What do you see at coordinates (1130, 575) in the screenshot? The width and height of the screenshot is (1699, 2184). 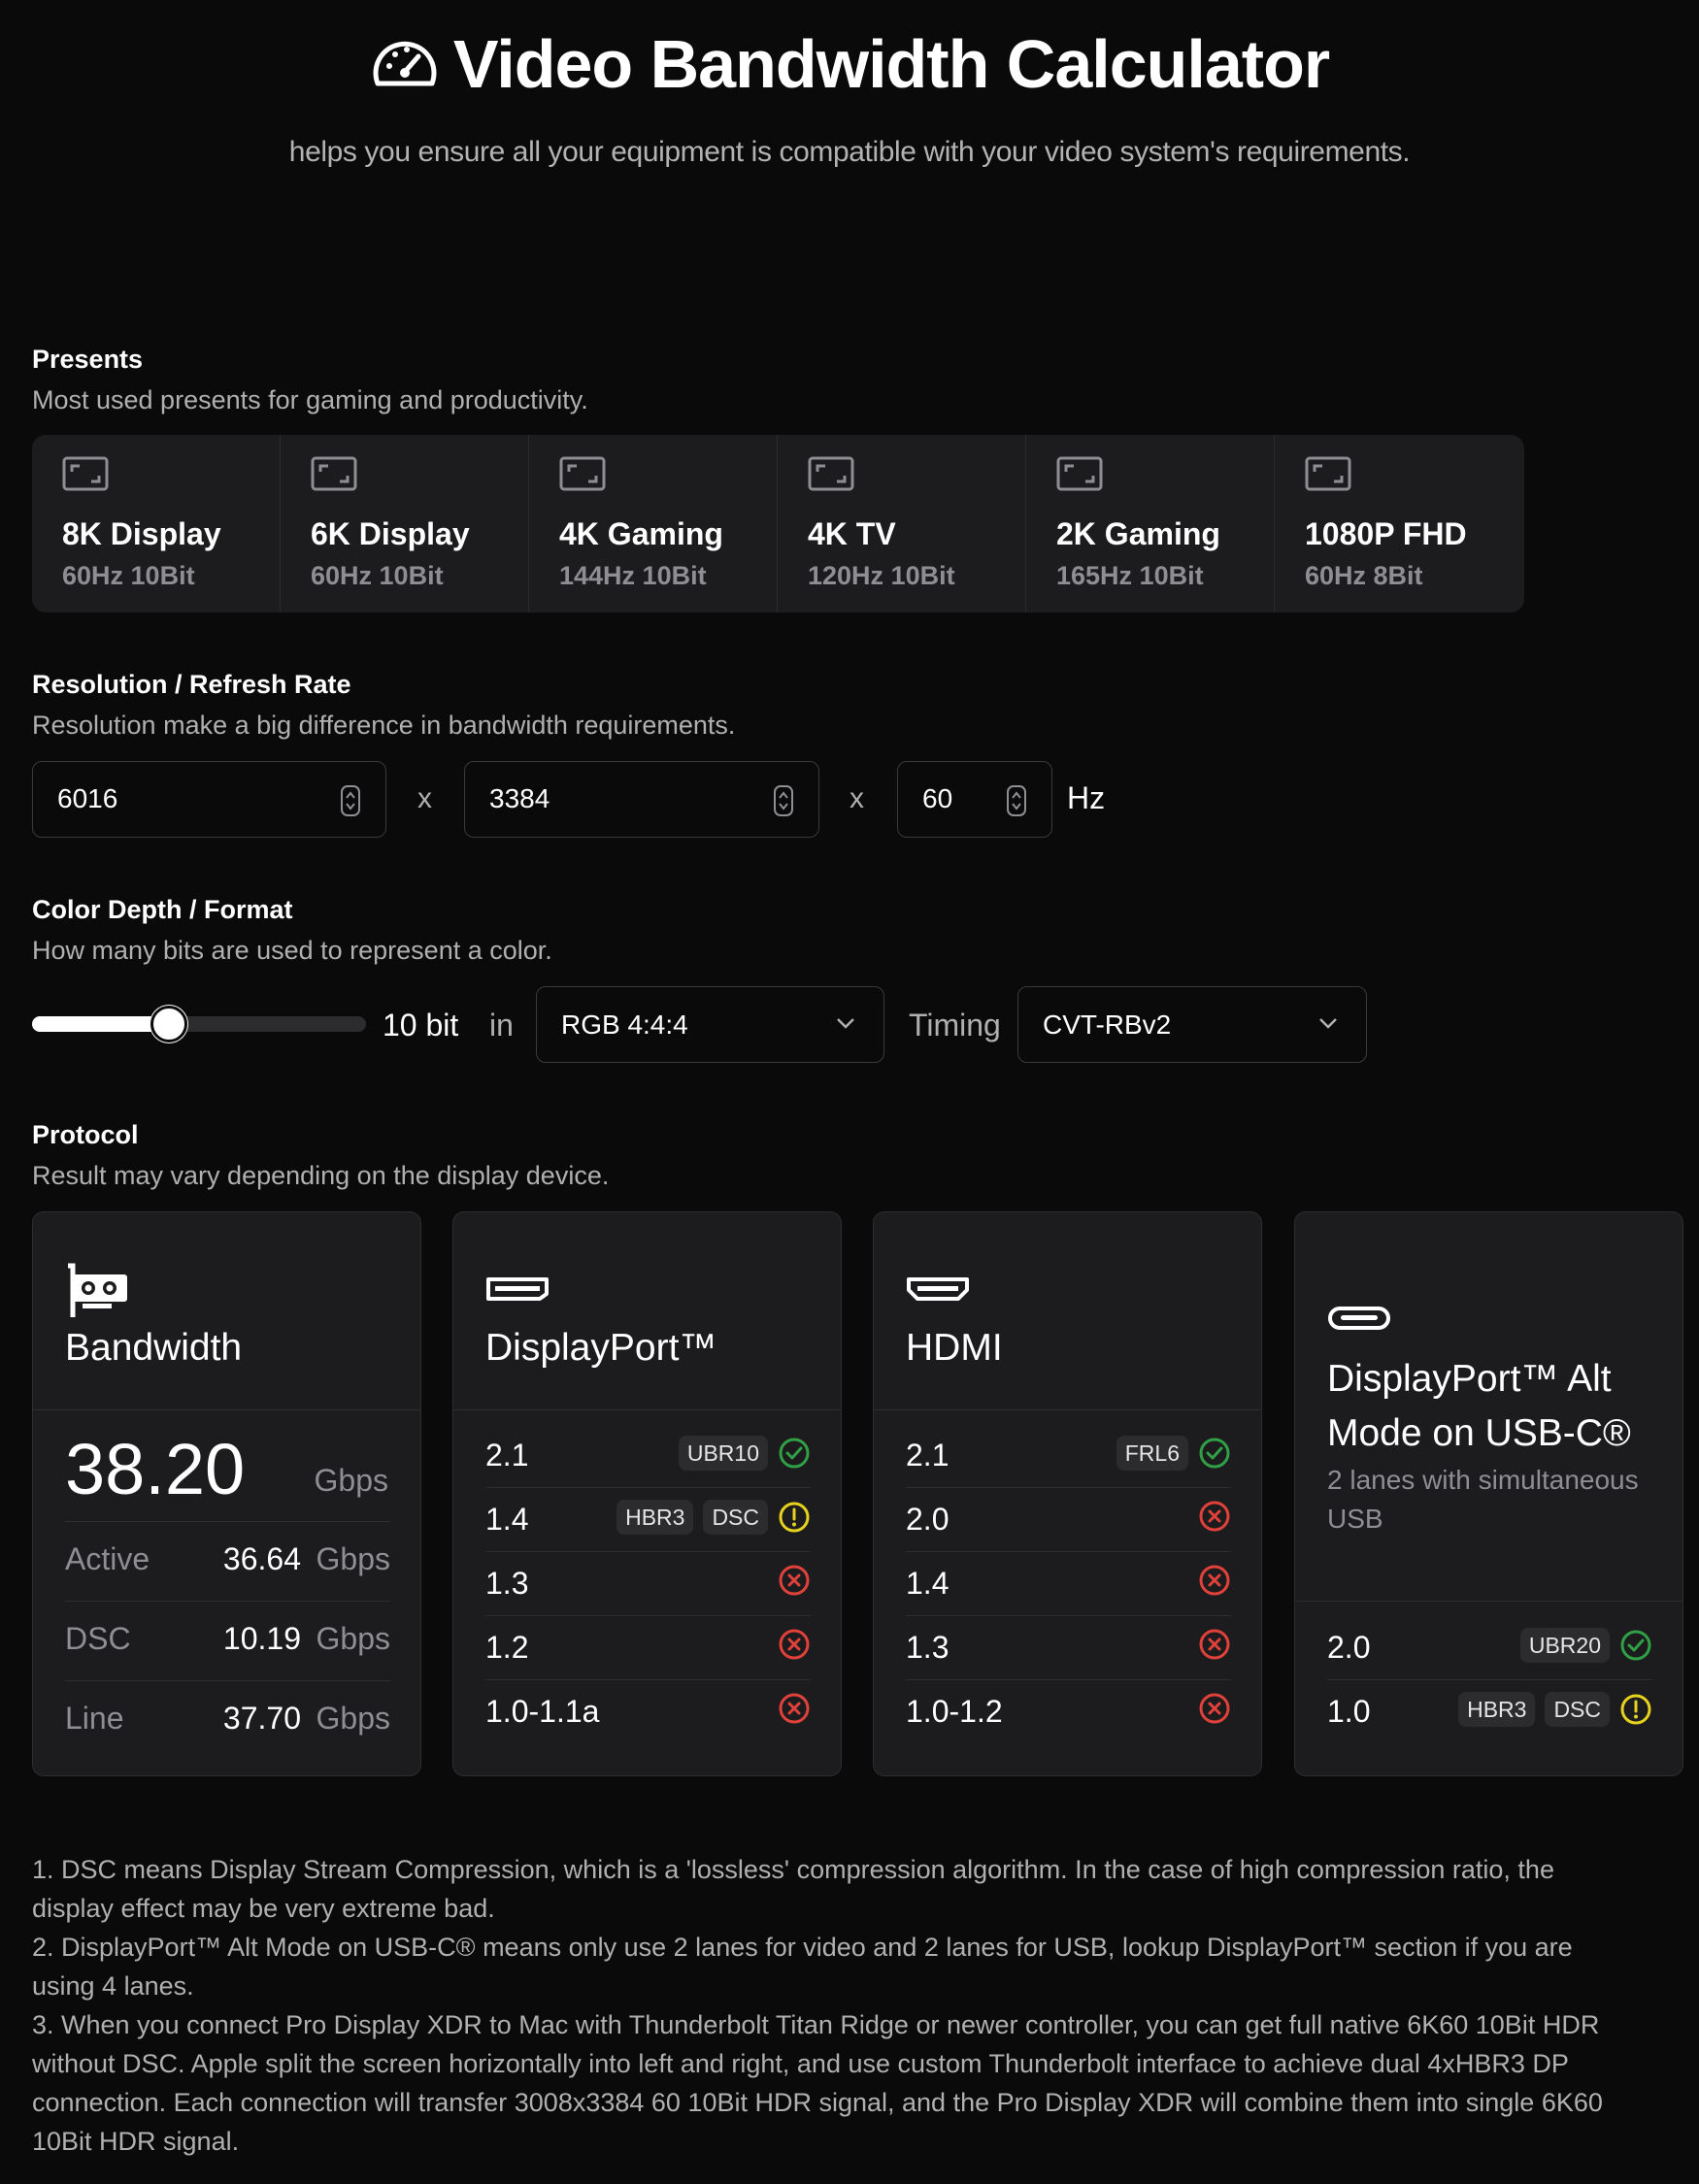 I see `preset-spec: 165Hz 10Bit` at bounding box center [1130, 575].